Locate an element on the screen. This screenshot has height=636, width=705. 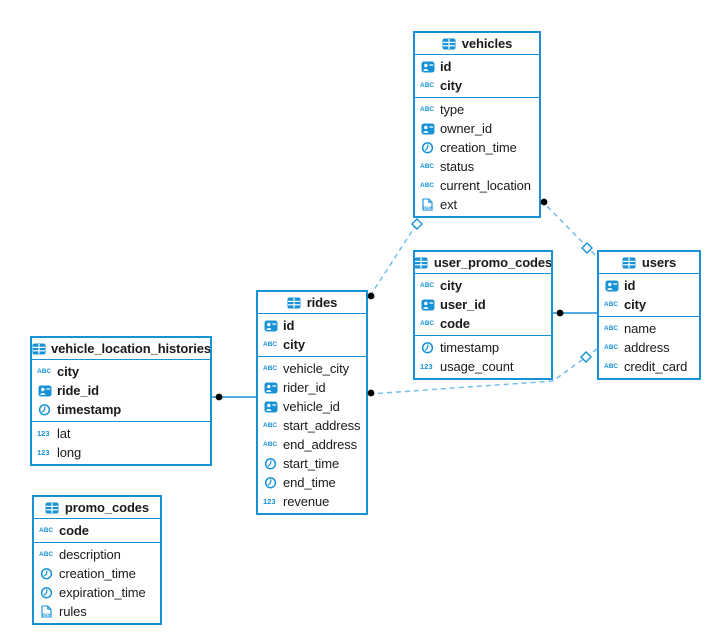
table-name: promo_codes is located at coordinates (107, 507).